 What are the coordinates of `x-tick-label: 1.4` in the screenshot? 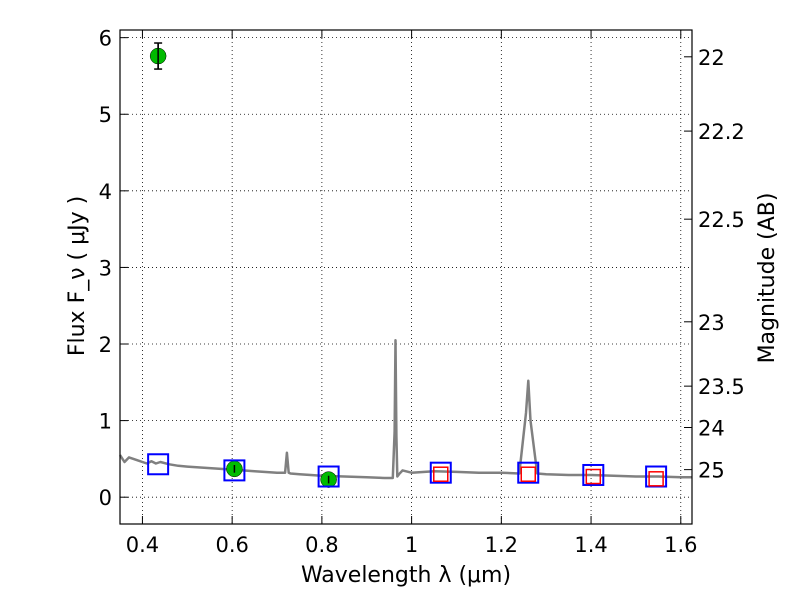 It's located at (590, 545).